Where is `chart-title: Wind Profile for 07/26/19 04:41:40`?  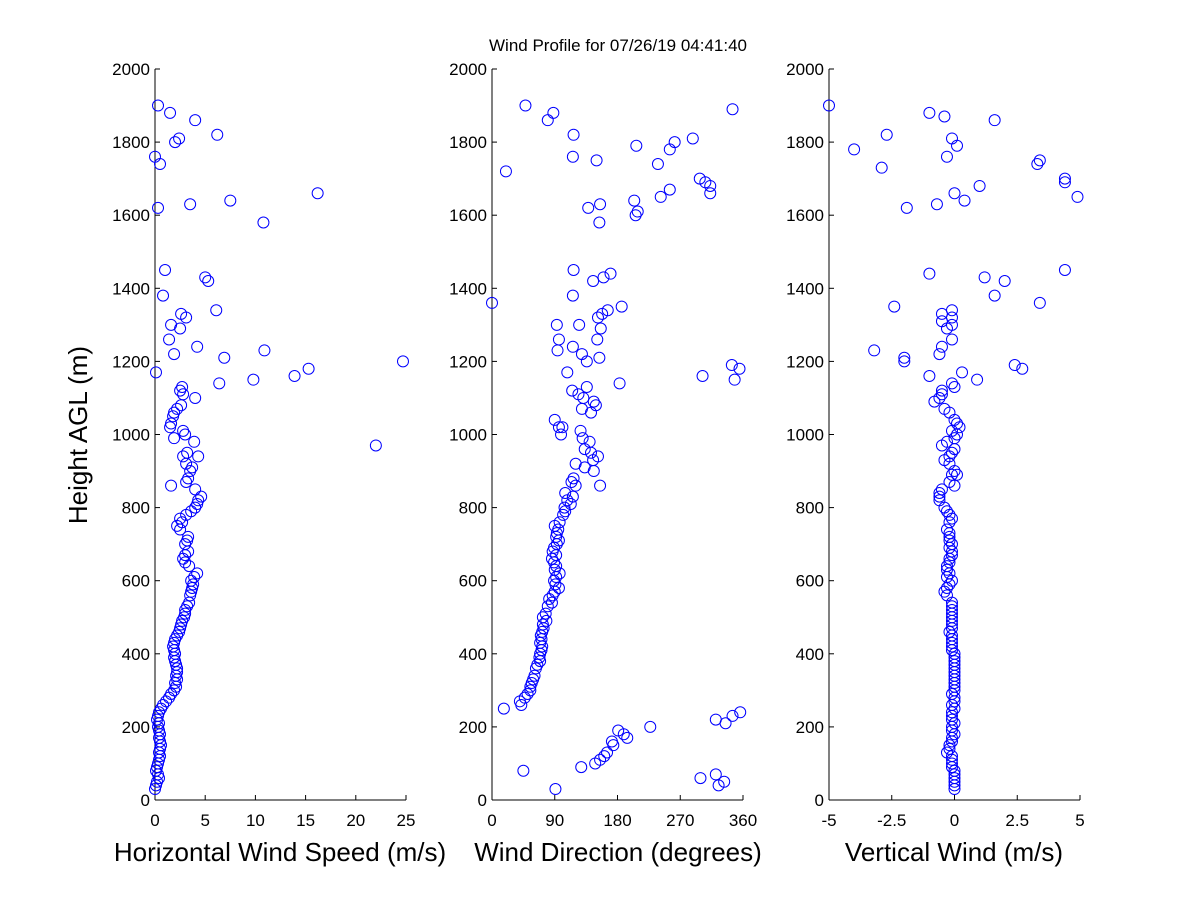 chart-title: Wind Profile for 07/26/19 04:41:40 is located at coordinates (618, 45).